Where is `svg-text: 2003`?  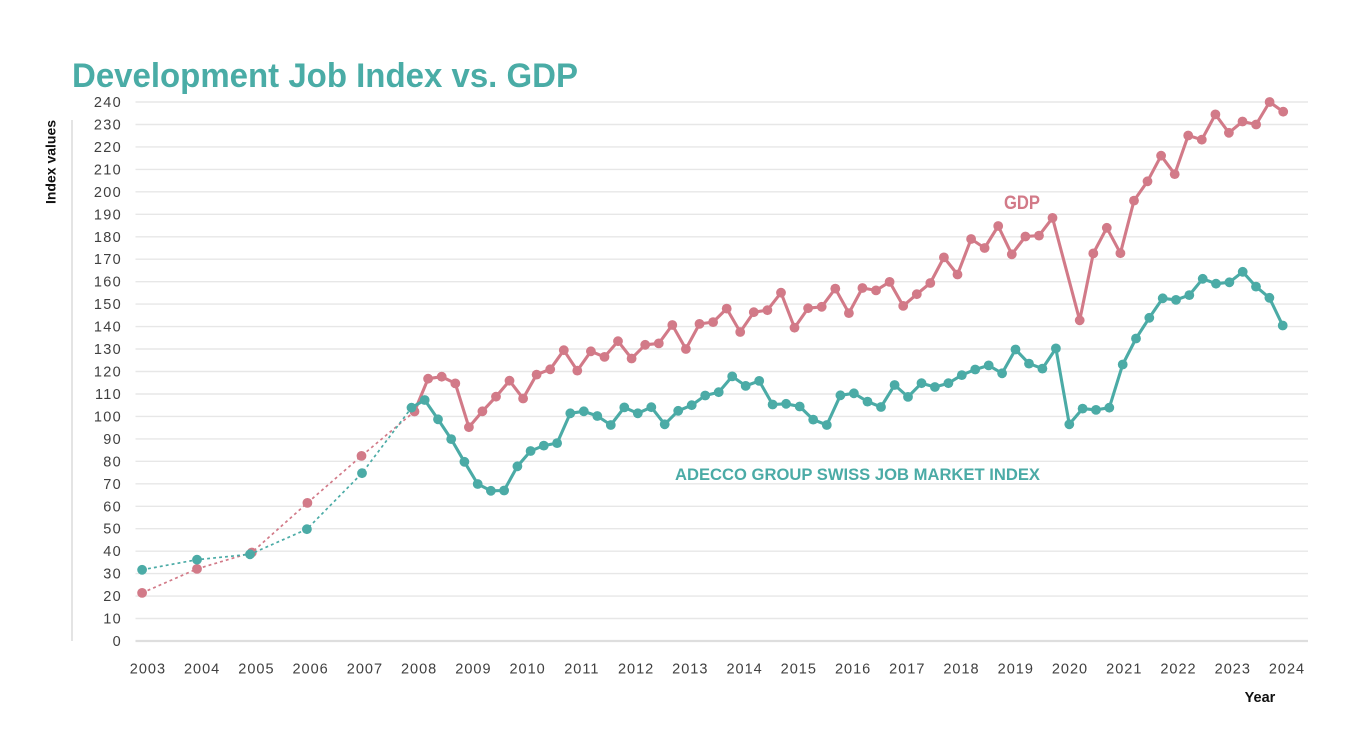
svg-text: 2003 is located at coordinates (148, 670).